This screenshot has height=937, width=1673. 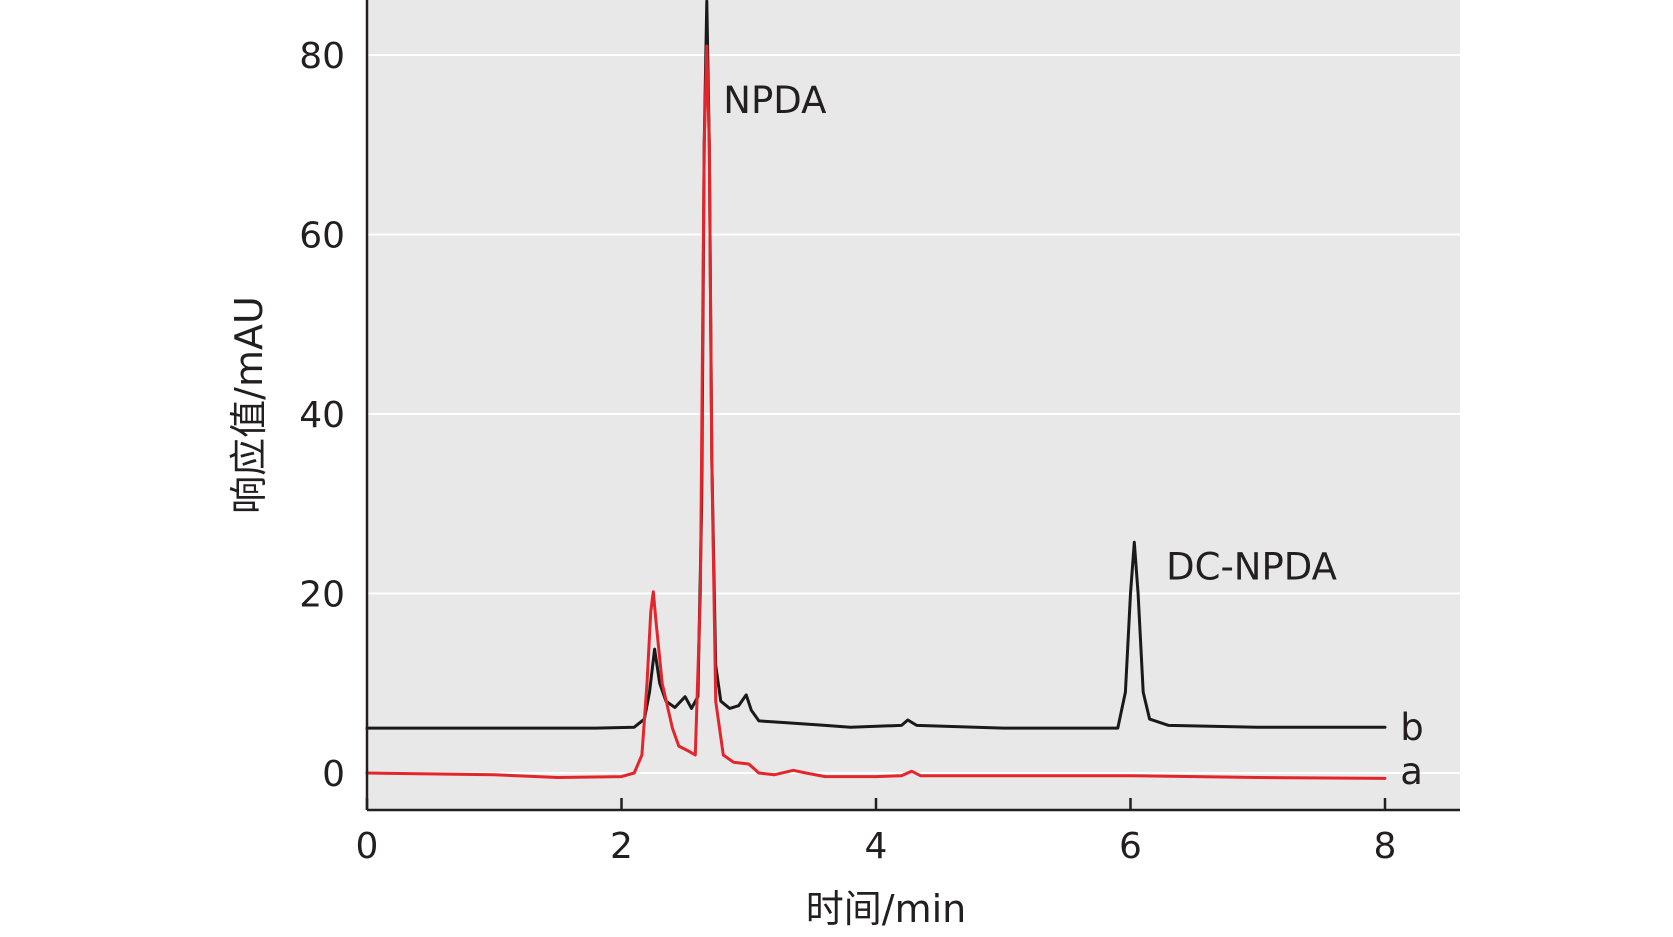 What do you see at coordinates (1385, 846) in the screenshot?
I see `x-tick-label-8: 8` at bounding box center [1385, 846].